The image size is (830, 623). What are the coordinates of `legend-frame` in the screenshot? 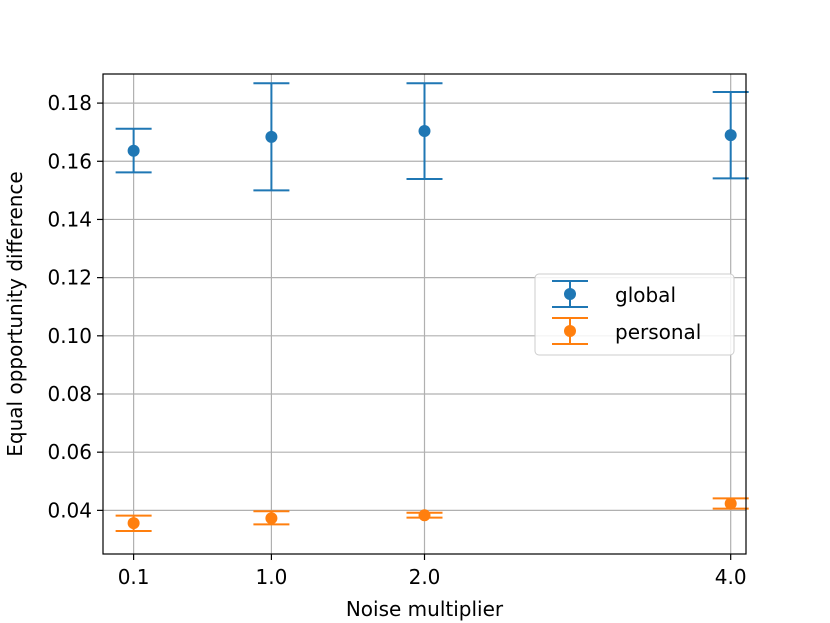 It's located at (634, 314).